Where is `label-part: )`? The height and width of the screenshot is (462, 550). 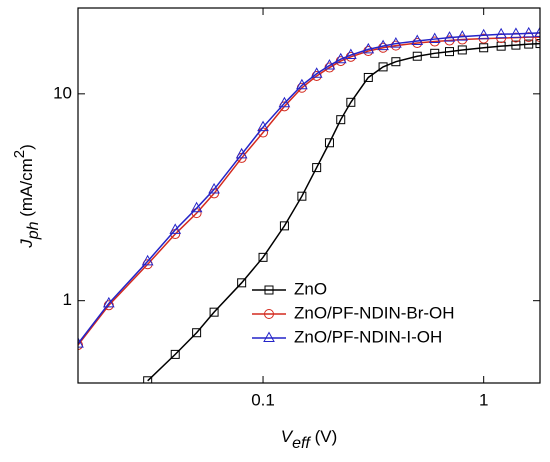
label-part: ) is located at coordinates (26, 147).